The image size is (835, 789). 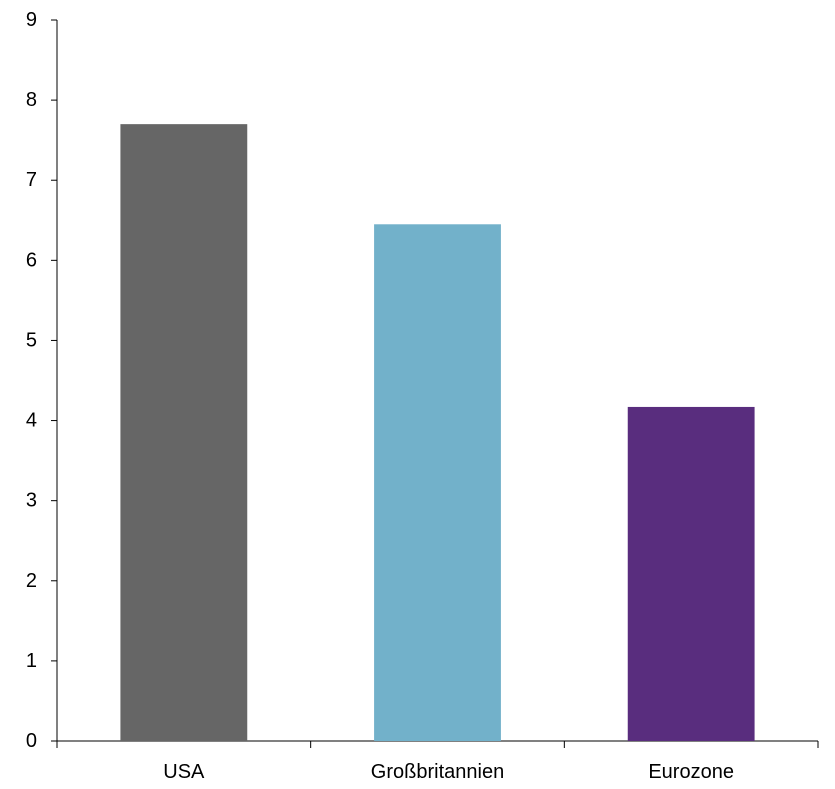 What do you see at coordinates (31, 421) in the screenshot?
I see `y-tick-label: 4` at bounding box center [31, 421].